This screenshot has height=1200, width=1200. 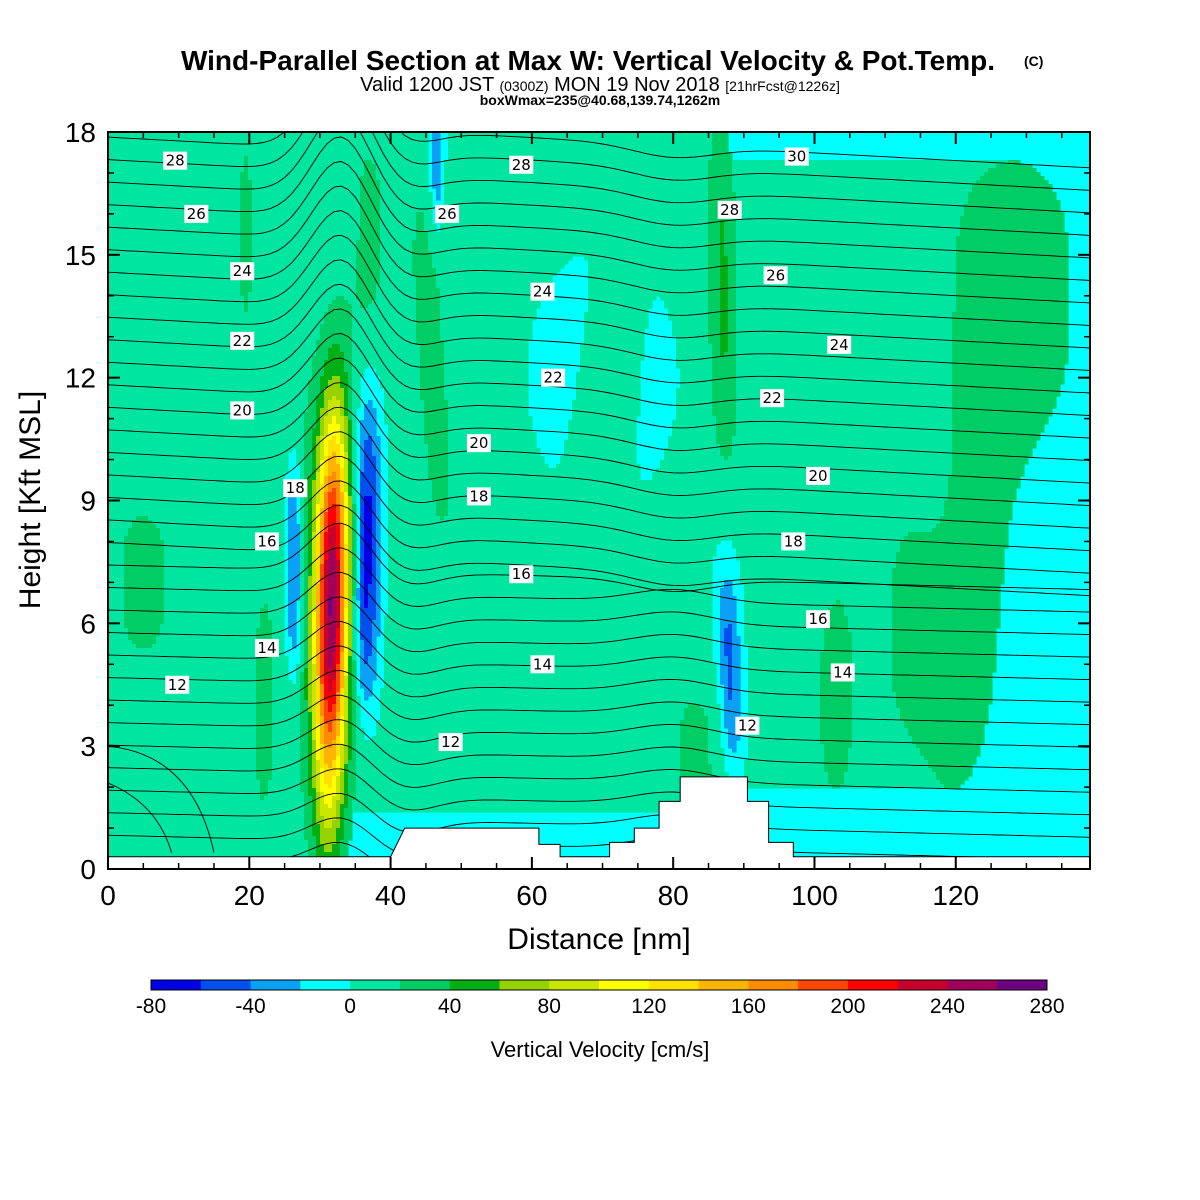 I want to click on theta-label: 16, so click(x=266, y=541).